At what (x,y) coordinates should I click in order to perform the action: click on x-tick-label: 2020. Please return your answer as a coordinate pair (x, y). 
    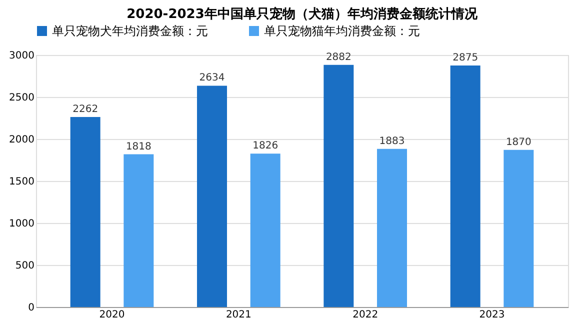
    Looking at the image, I should click on (112, 315).